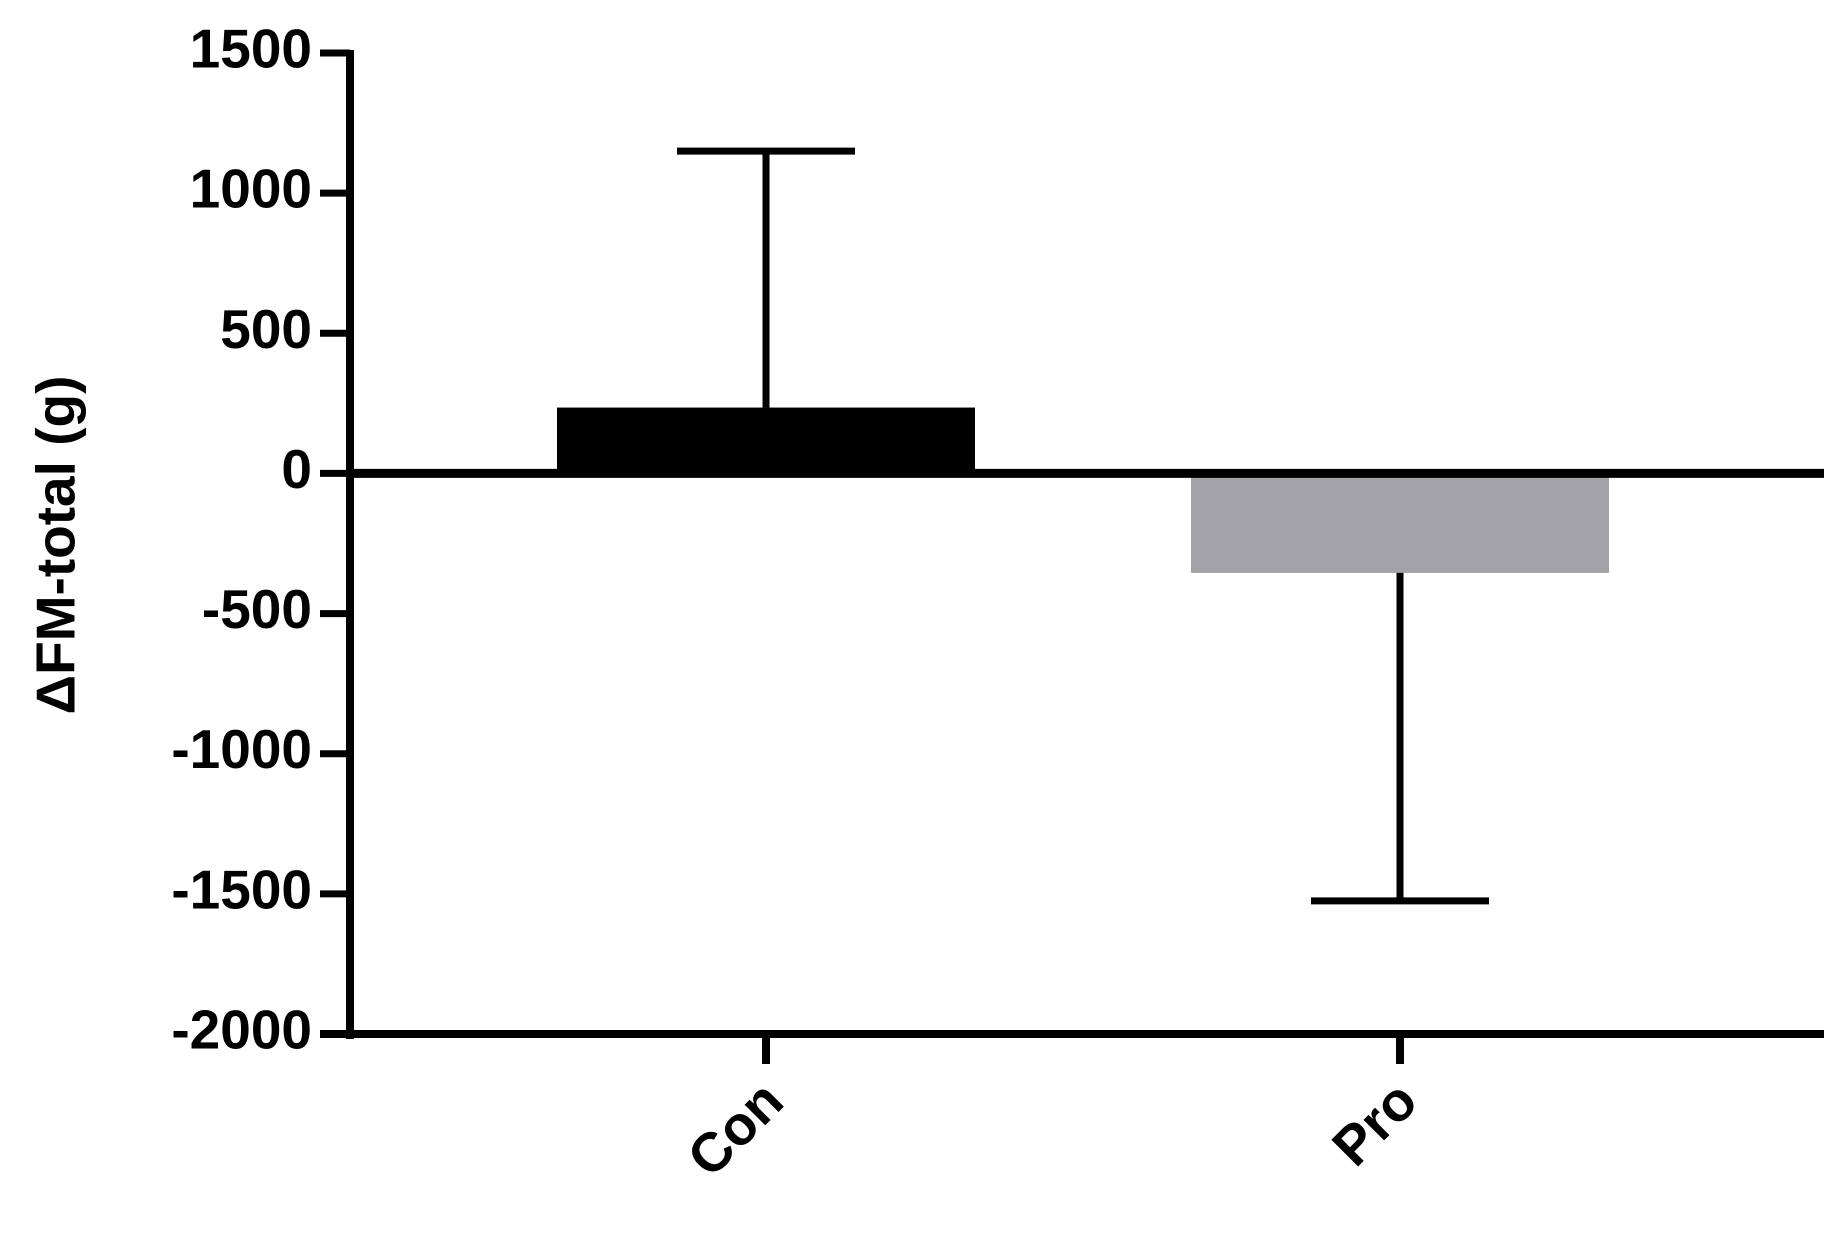  What do you see at coordinates (251, 49) in the screenshot?
I see `y-tick-label: 1500` at bounding box center [251, 49].